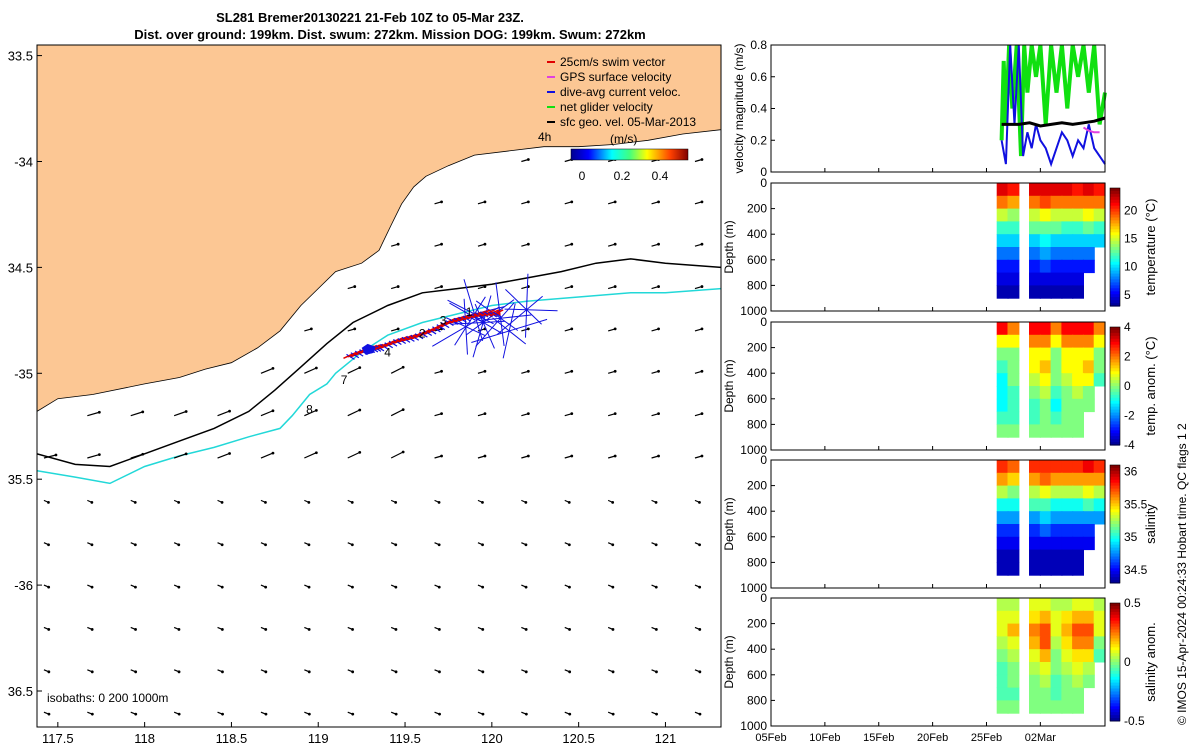  I want to click on salinity-ytick-label: 600, so click(757, 537).